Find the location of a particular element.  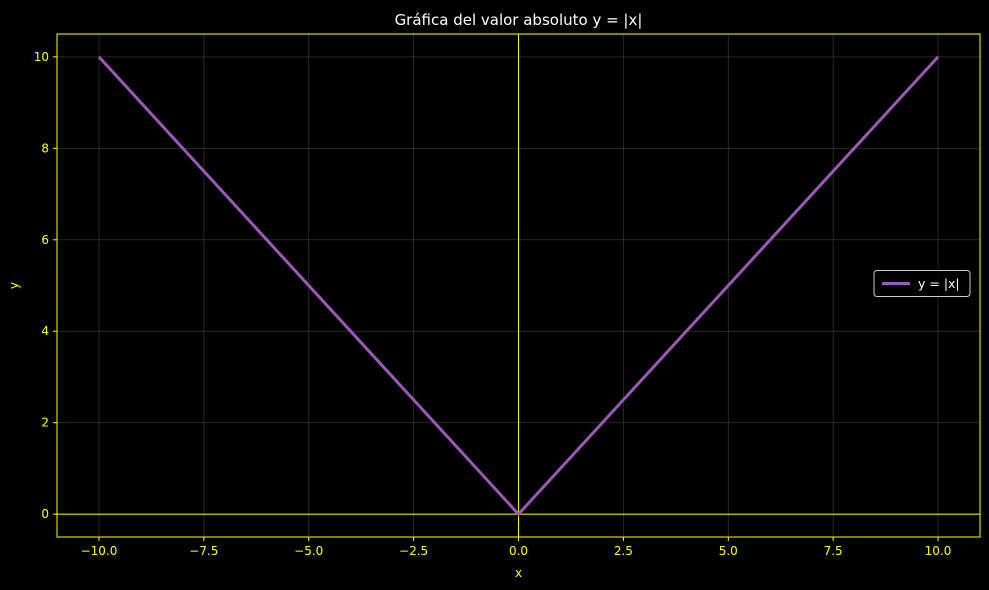

legend: y = |x| is located at coordinates (922, 283).